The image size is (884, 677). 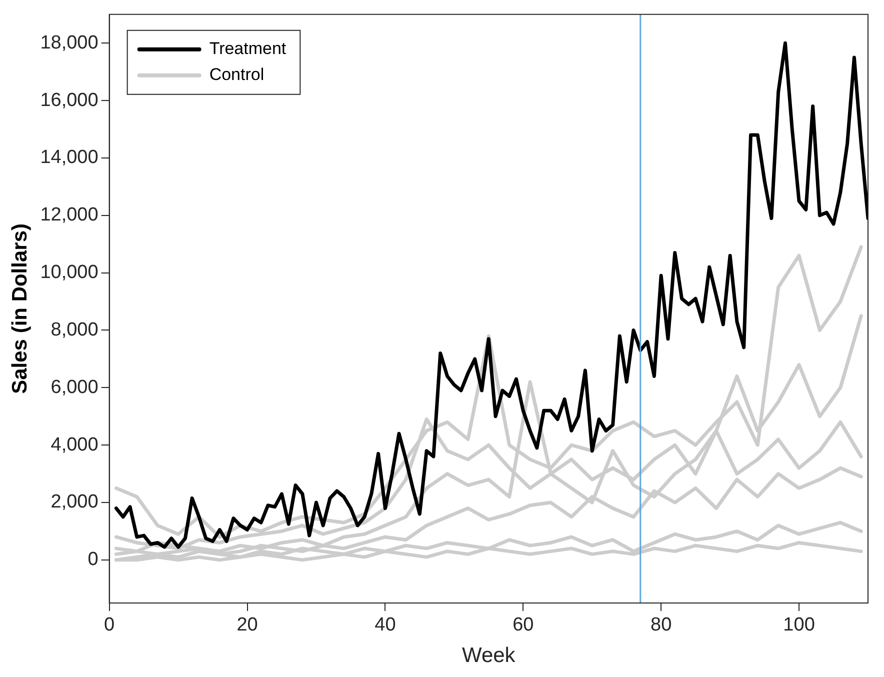 What do you see at coordinates (69, 157) in the screenshot?
I see `y-tick-label: 14,000` at bounding box center [69, 157].